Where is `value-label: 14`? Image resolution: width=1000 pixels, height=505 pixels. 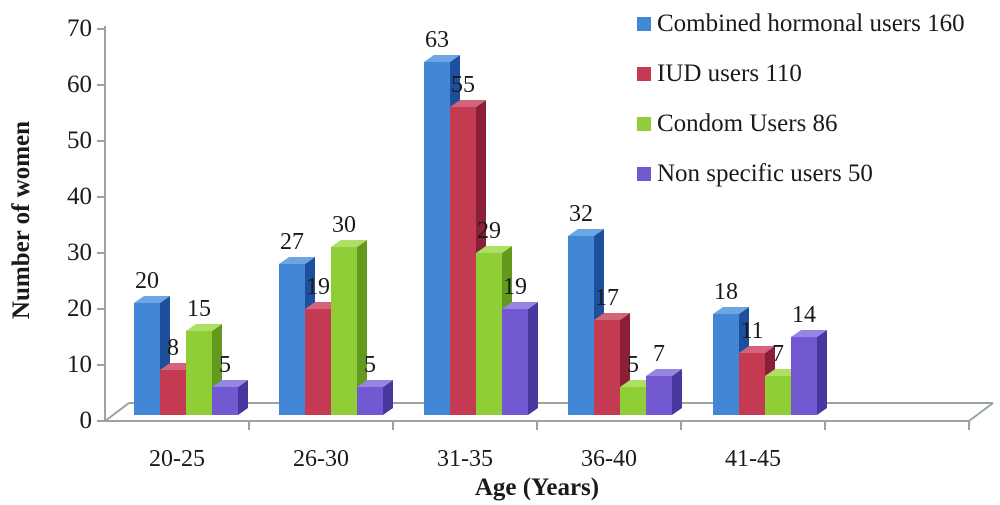
value-label: 14 is located at coordinates (804, 314).